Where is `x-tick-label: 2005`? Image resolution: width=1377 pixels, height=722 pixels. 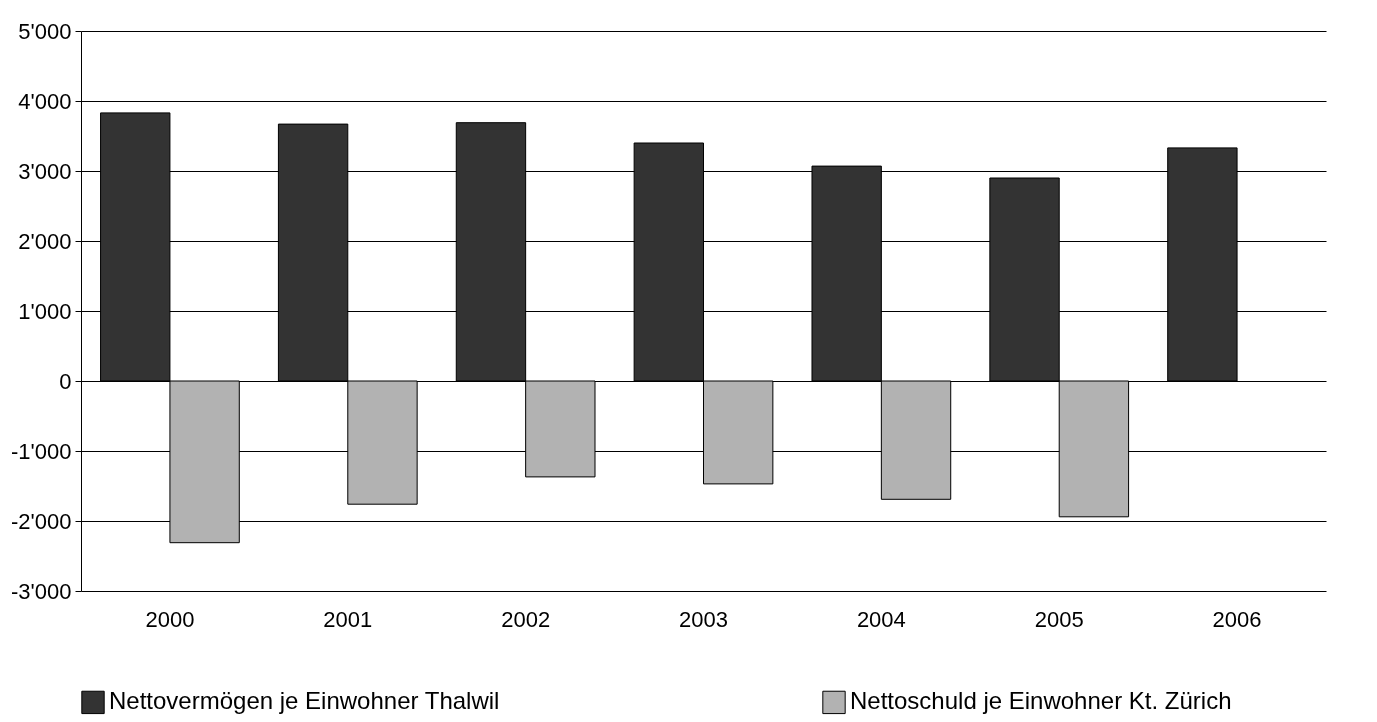 x-tick-label: 2005 is located at coordinates (1059, 619).